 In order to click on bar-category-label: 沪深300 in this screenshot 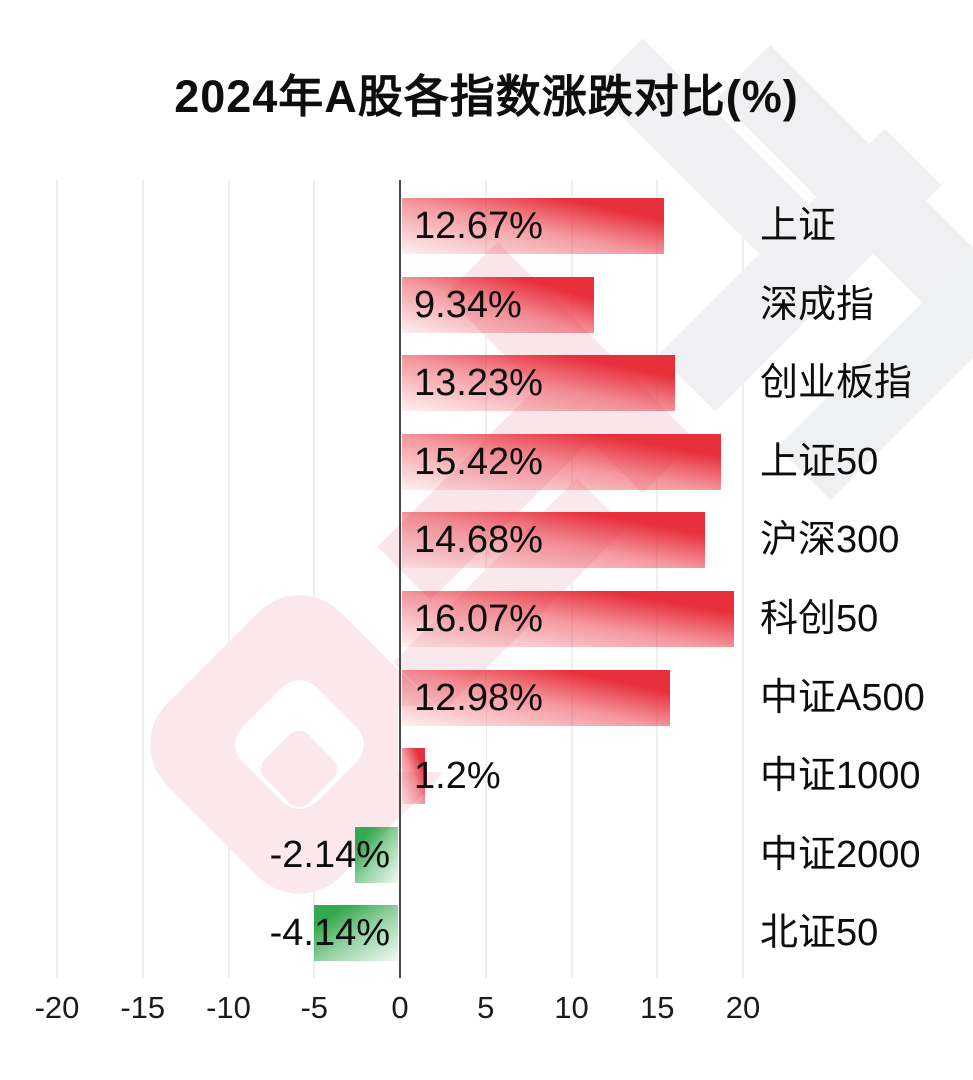, I will do `click(830, 540)`.